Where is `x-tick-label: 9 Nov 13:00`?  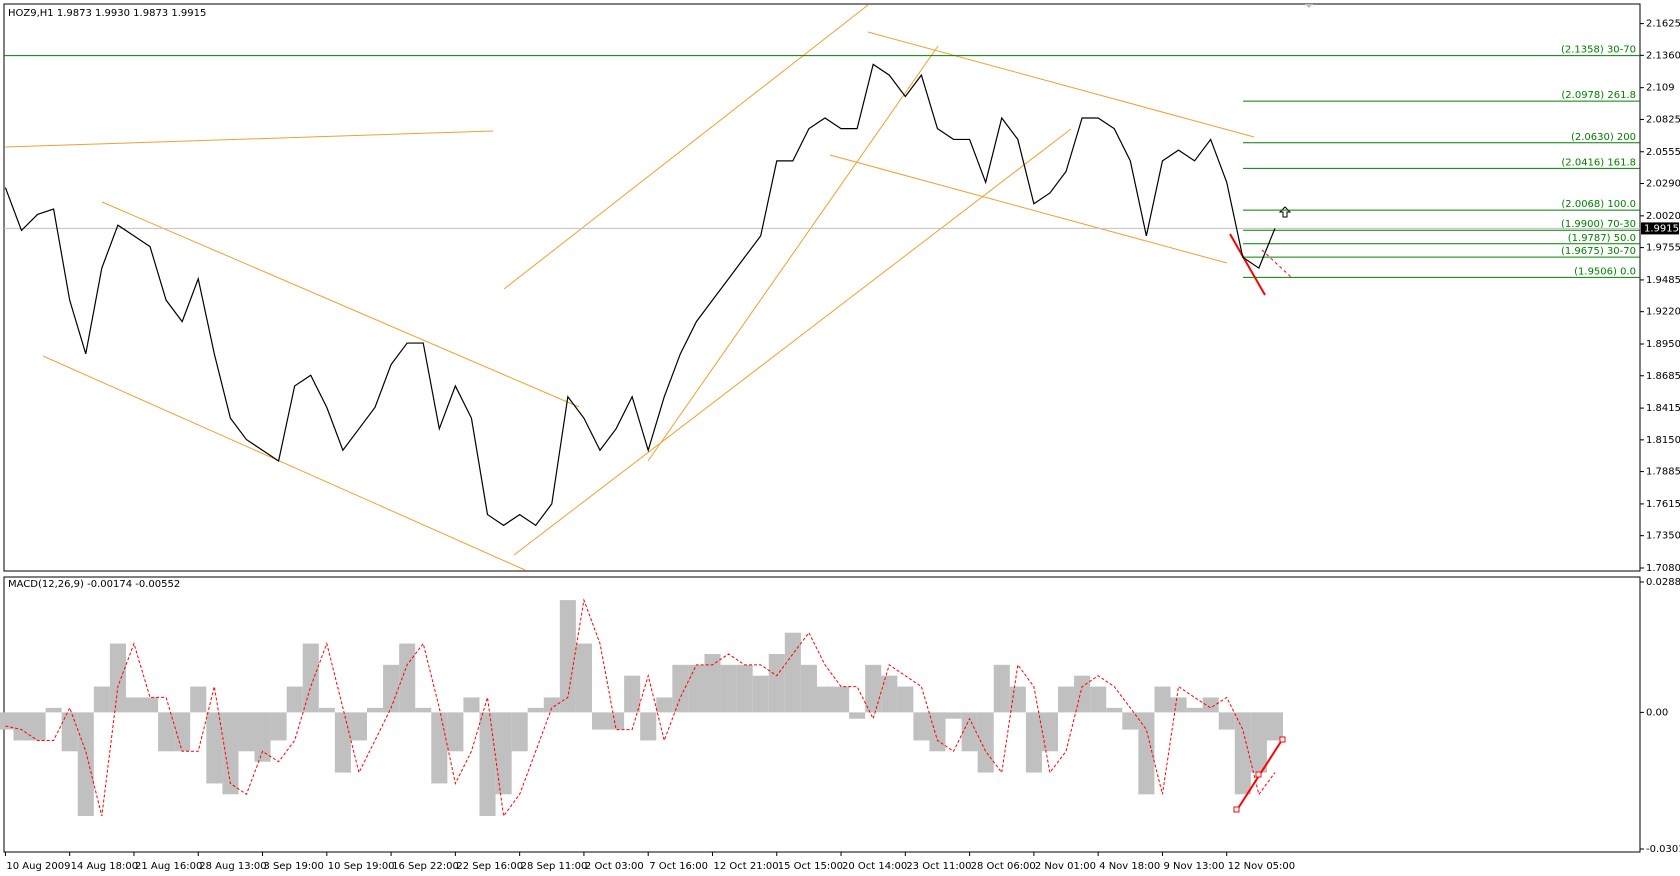 x-tick-label: 9 Nov 13:00 is located at coordinates (1193, 866).